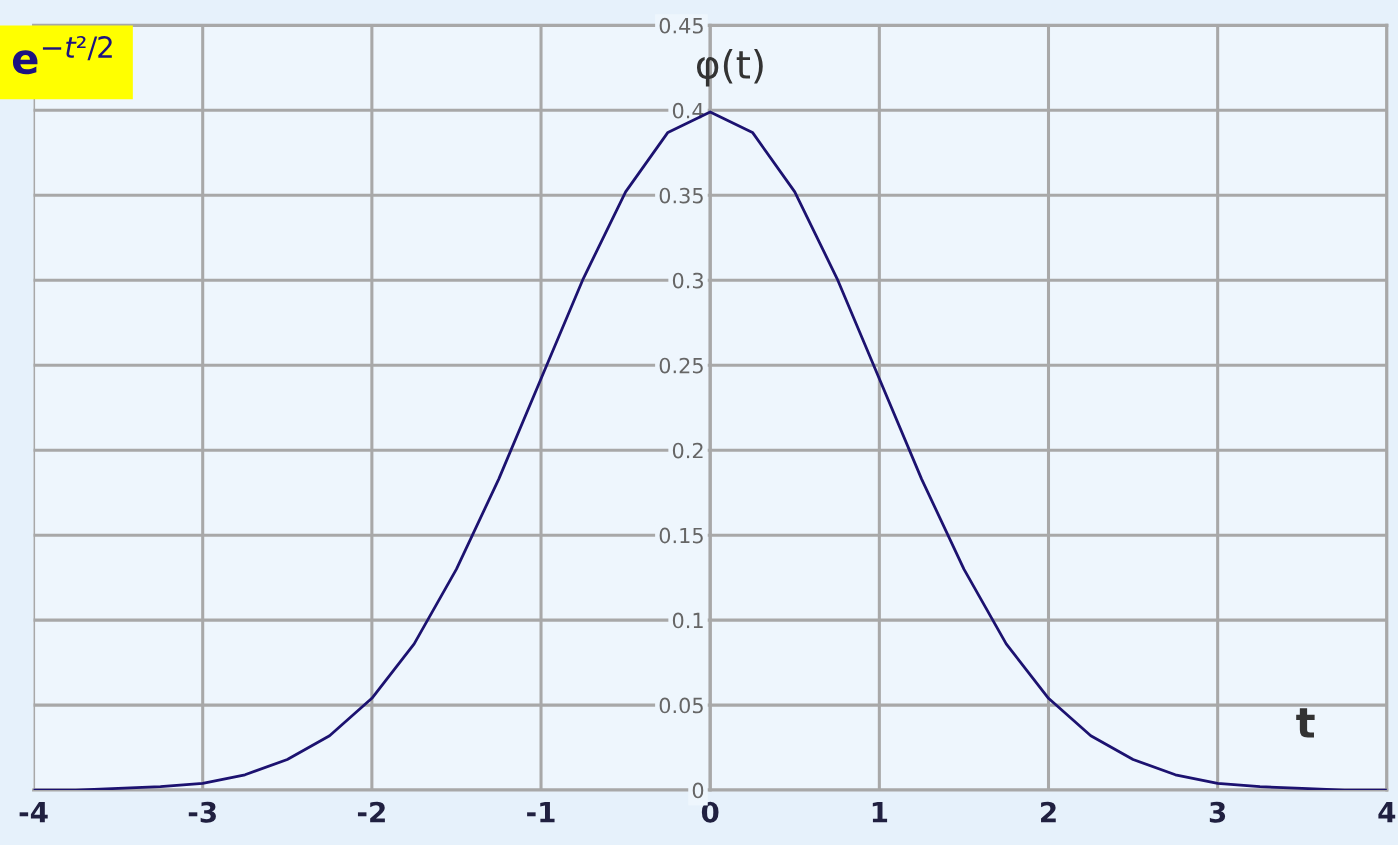  What do you see at coordinates (1305, 723) in the screenshot?
I see `x-axis-title: t` at bounding box center [1305, 723].